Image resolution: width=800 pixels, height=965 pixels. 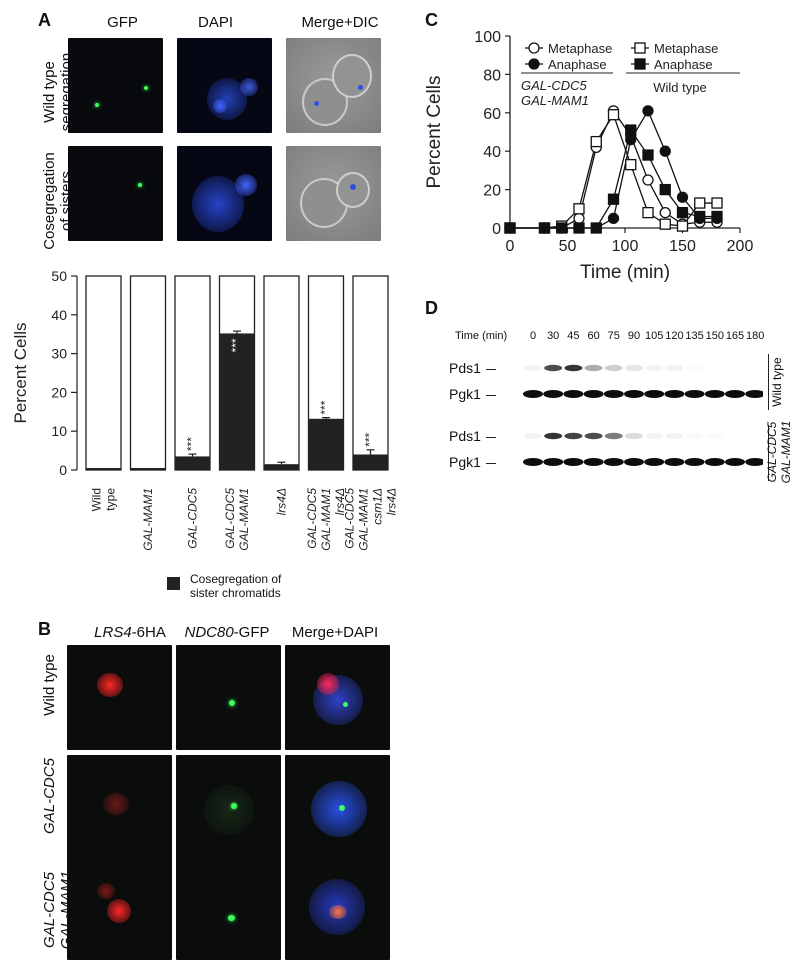 I want to click on time-tick-label: 135, so click(x=694, y=336).